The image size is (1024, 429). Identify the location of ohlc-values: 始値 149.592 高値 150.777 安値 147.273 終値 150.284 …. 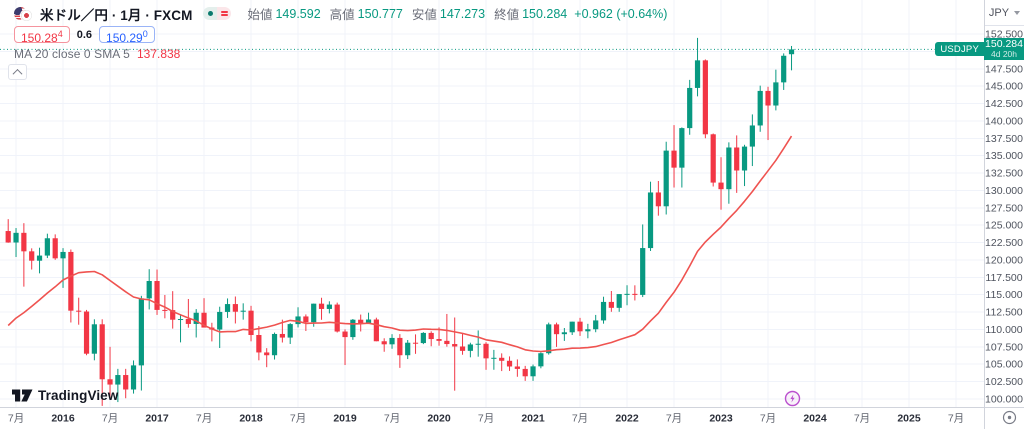
(457, 13).